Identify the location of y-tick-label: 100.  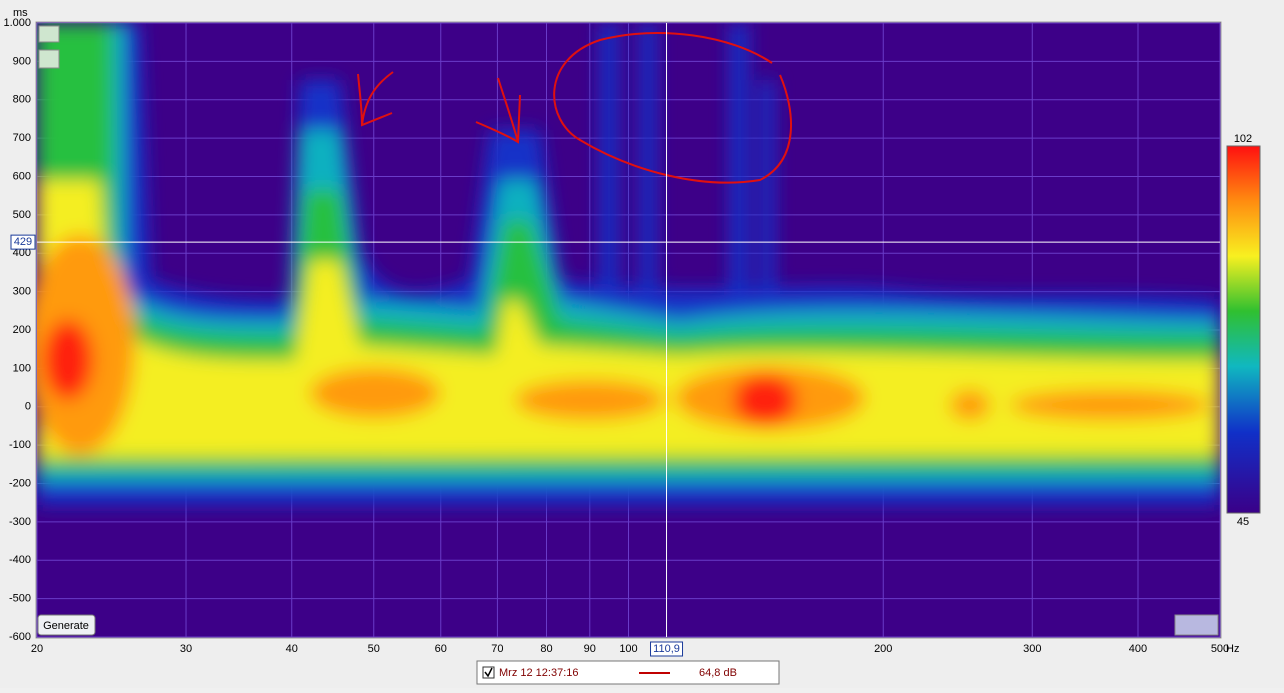
(22, 368).